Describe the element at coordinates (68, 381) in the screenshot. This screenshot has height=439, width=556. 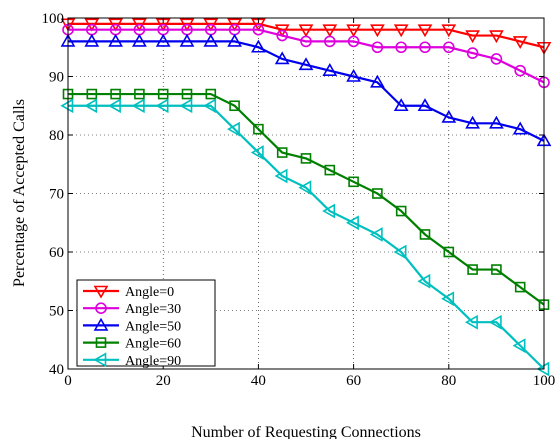
I see `x-tick-label: 0` at that location.